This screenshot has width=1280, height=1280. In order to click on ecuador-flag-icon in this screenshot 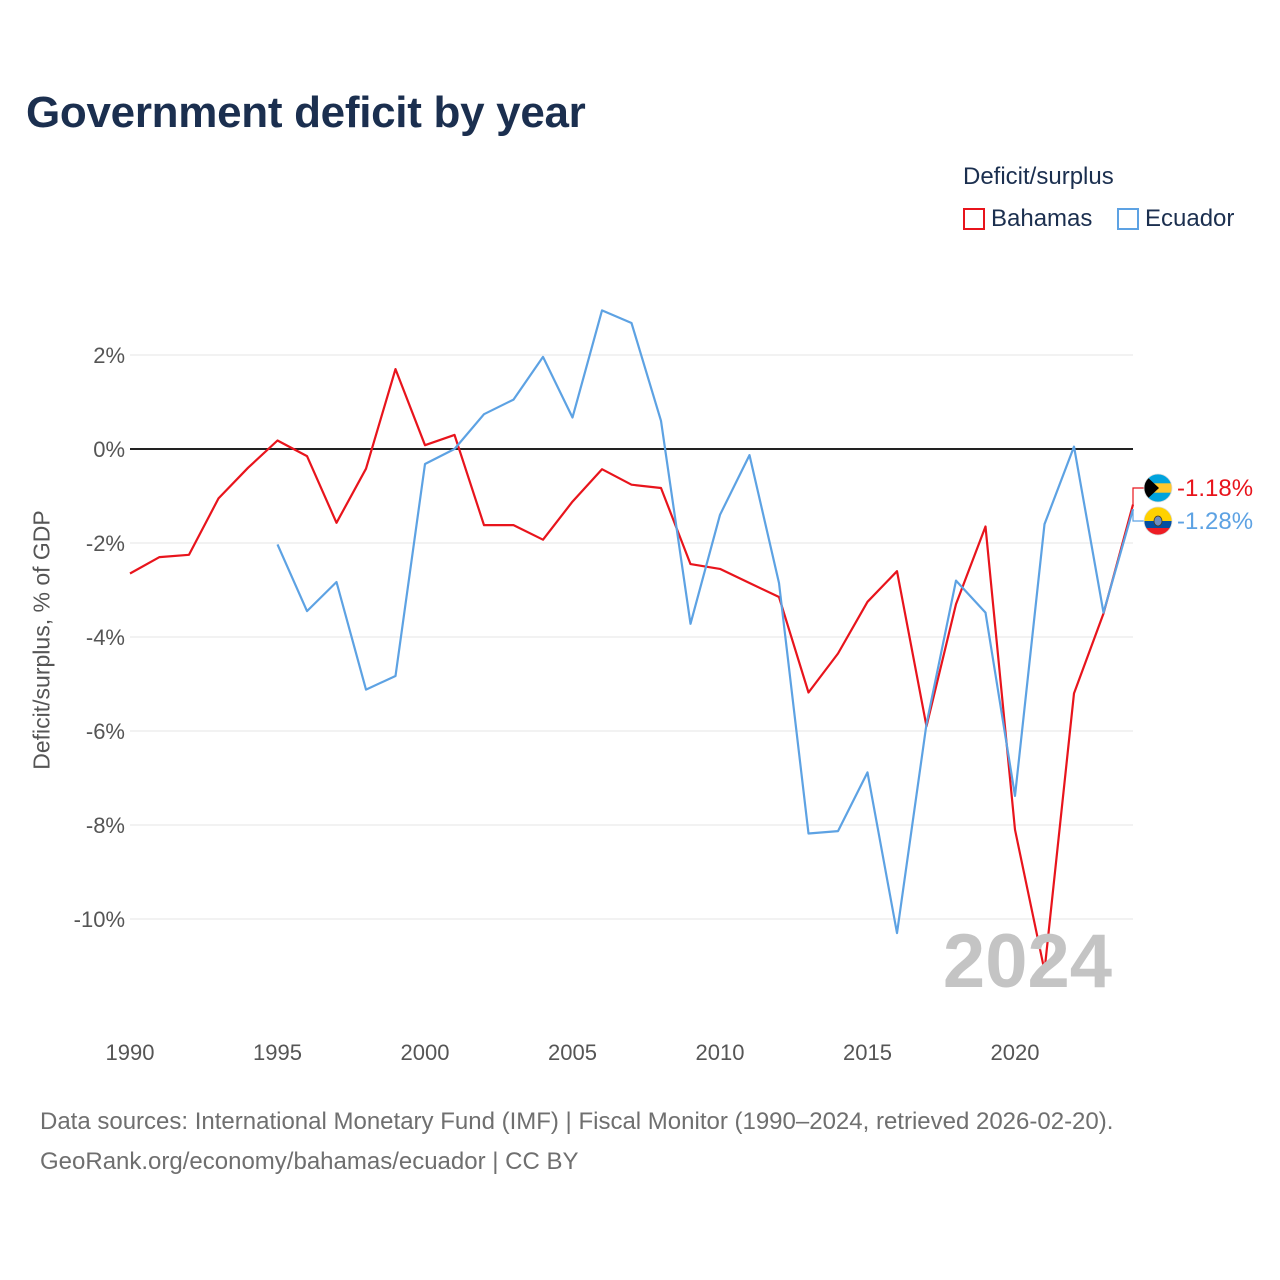, I will do `click(1158, 521)`.